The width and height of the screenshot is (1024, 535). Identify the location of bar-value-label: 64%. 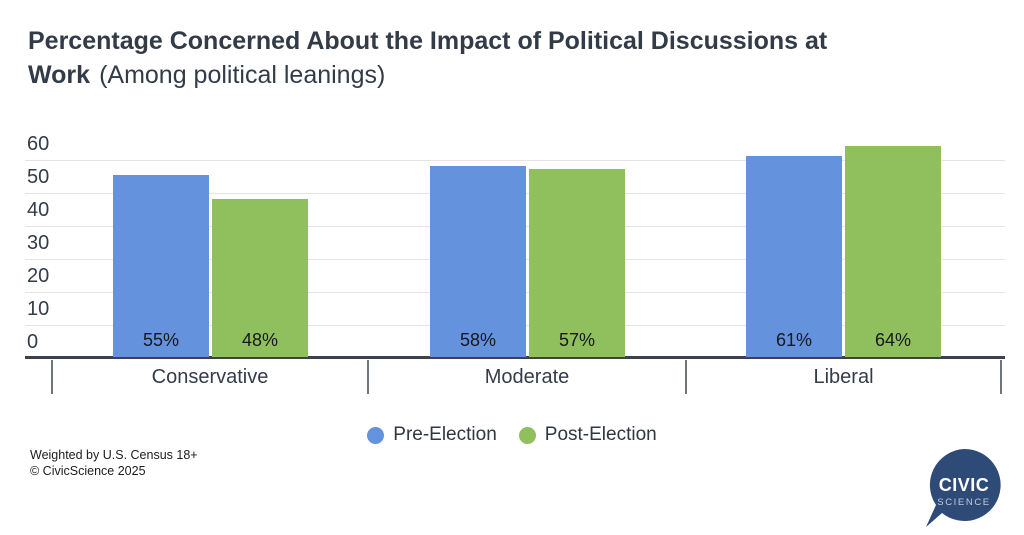
(893, 340).